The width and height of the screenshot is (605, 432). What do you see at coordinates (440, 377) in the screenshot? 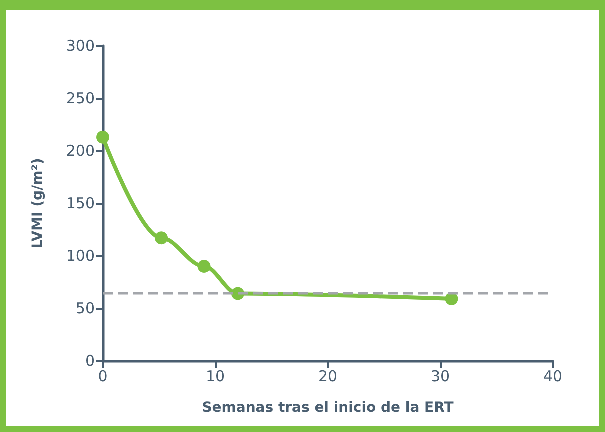
I see `x-tick-label: 30` at bounding box center [440, 377].